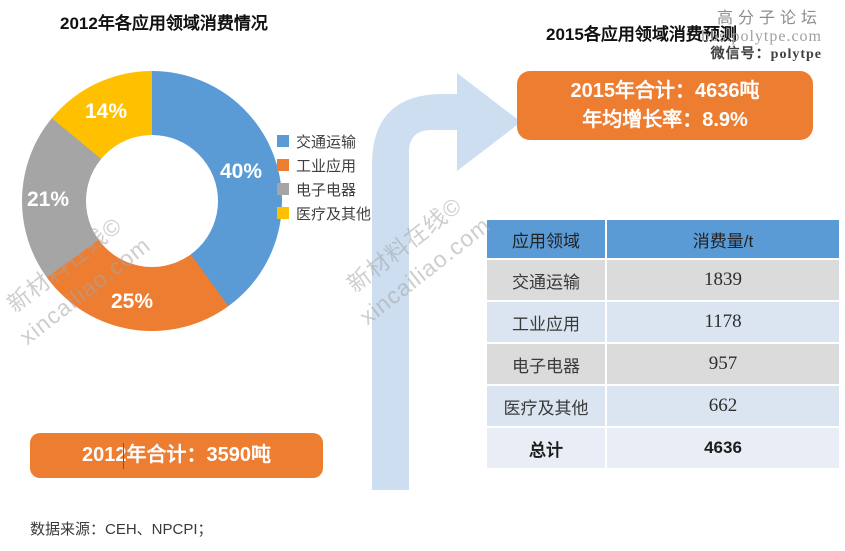 This screenshot has width=845, height=551. I want to click on table-header-category: 应用领域, so click(546, 239).